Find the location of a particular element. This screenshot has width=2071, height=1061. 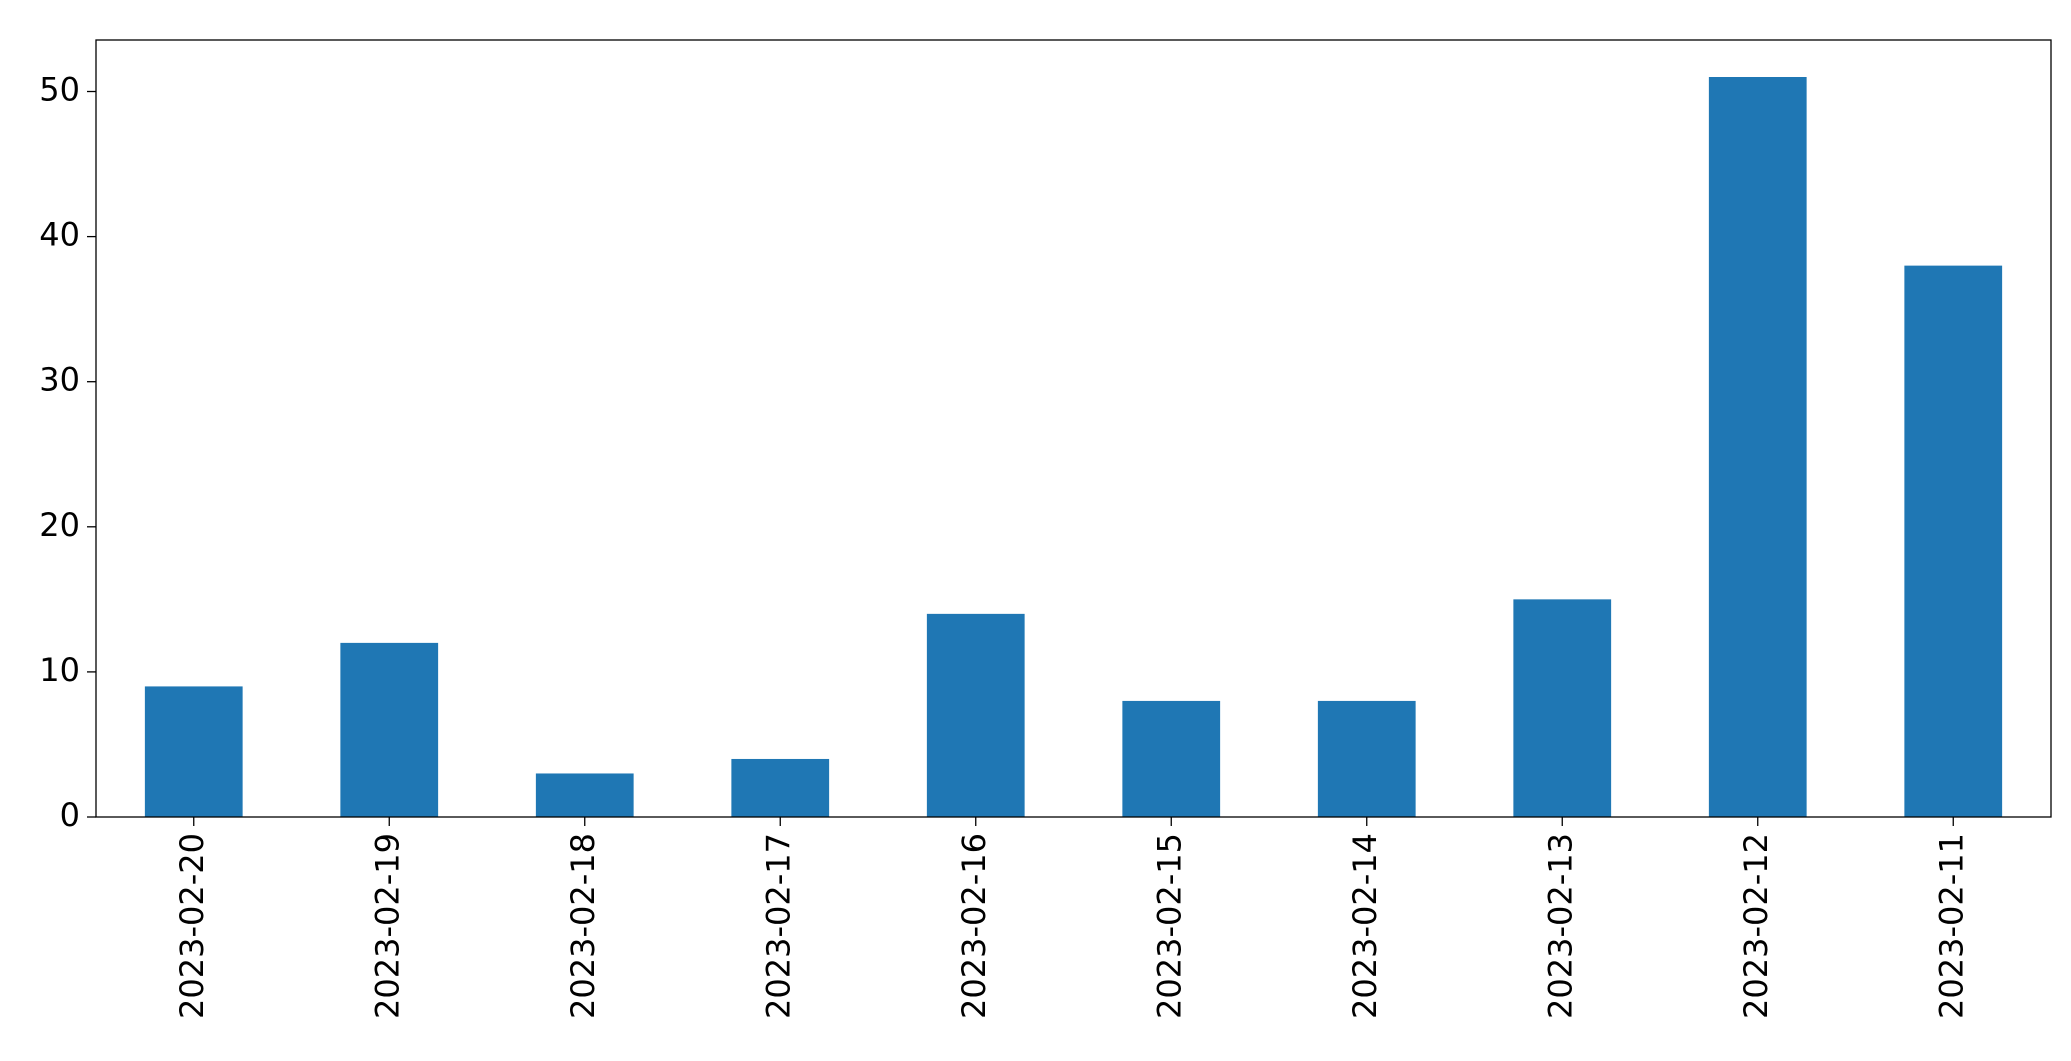

y-tick-label: 10 is located at coordinates (59, 670).